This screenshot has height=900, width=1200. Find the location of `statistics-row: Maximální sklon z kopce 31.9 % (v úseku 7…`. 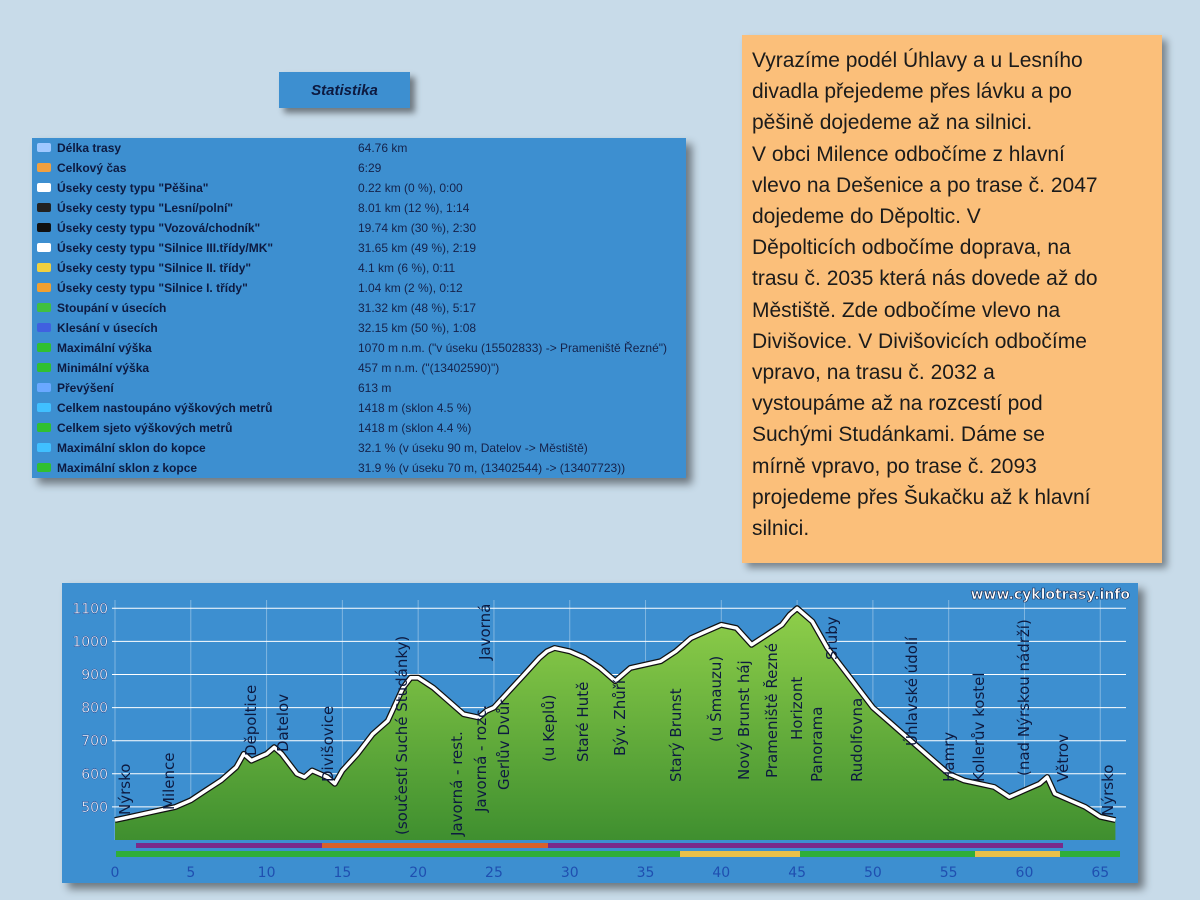

statistics-row: Maximální sklon z kopce 31.9 % (v úseku 7… is located at coordinates (359, 468).